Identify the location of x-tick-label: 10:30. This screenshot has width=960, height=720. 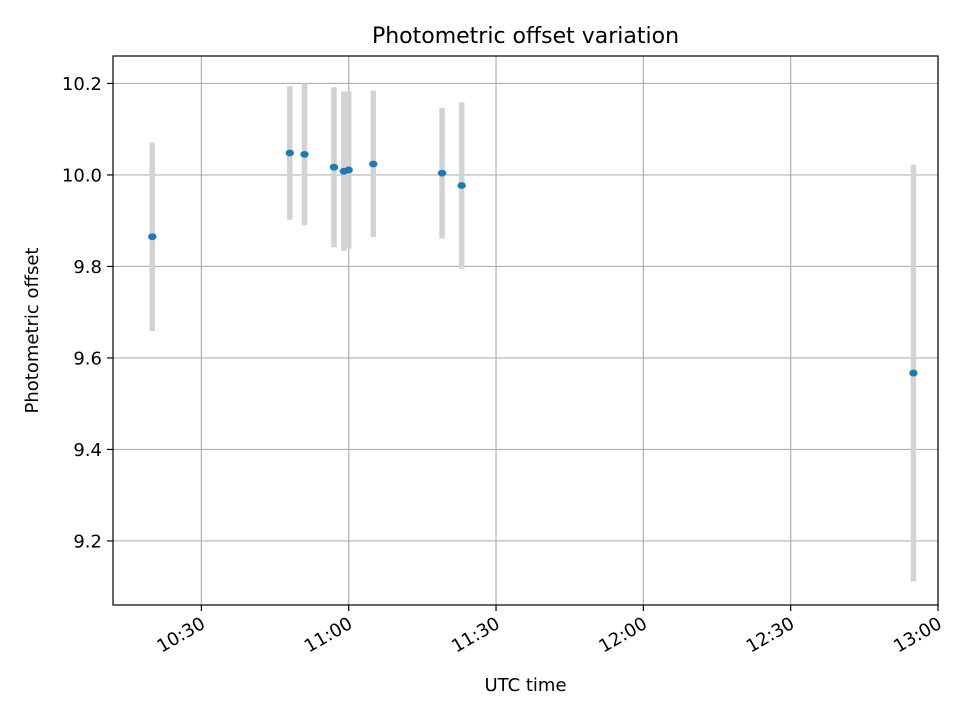
(180, 635).